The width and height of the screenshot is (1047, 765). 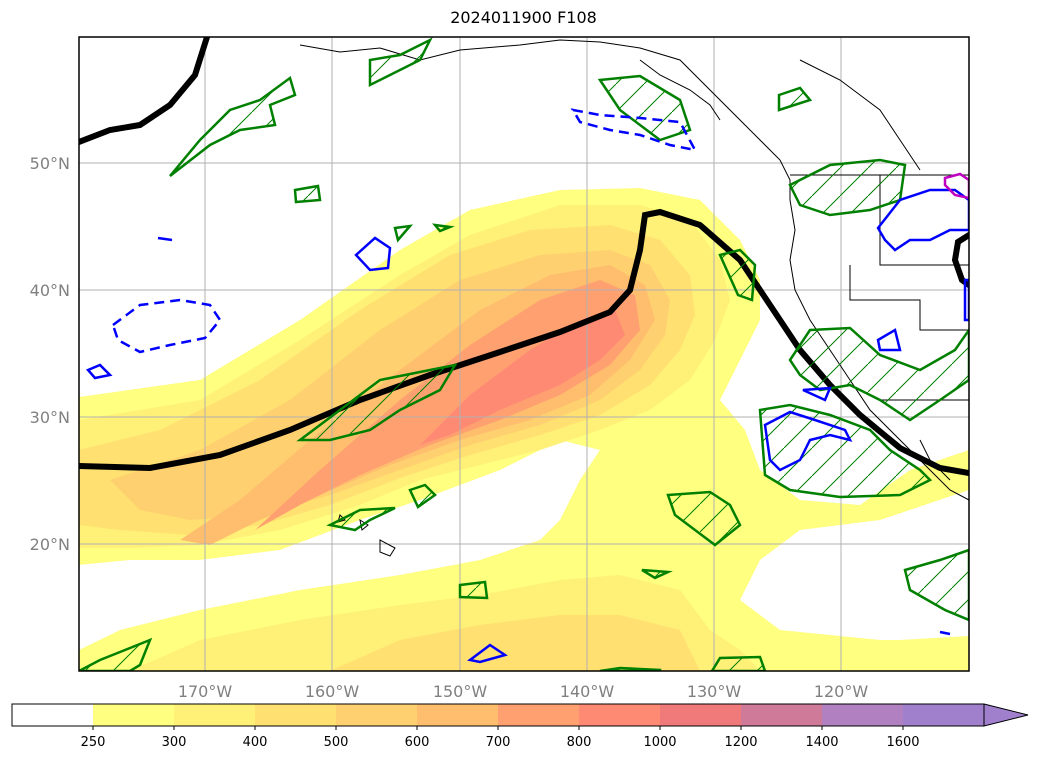 I want to click on lat-label: 20°N, so click(x=50, y=544).